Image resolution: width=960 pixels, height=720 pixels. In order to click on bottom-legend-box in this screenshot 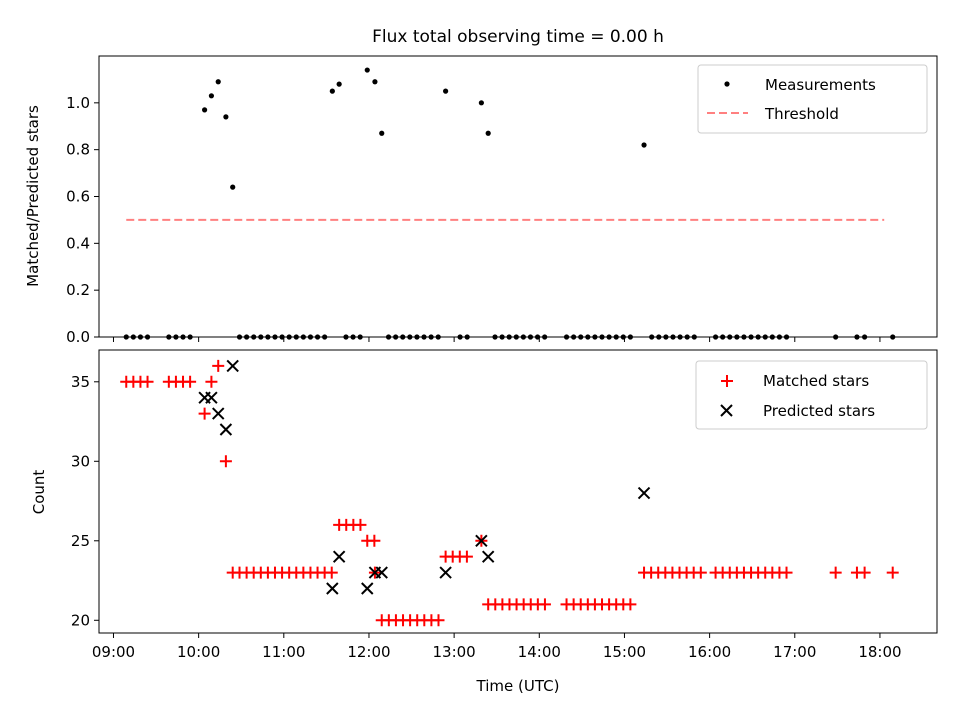, I will do `click(811, 395)`.